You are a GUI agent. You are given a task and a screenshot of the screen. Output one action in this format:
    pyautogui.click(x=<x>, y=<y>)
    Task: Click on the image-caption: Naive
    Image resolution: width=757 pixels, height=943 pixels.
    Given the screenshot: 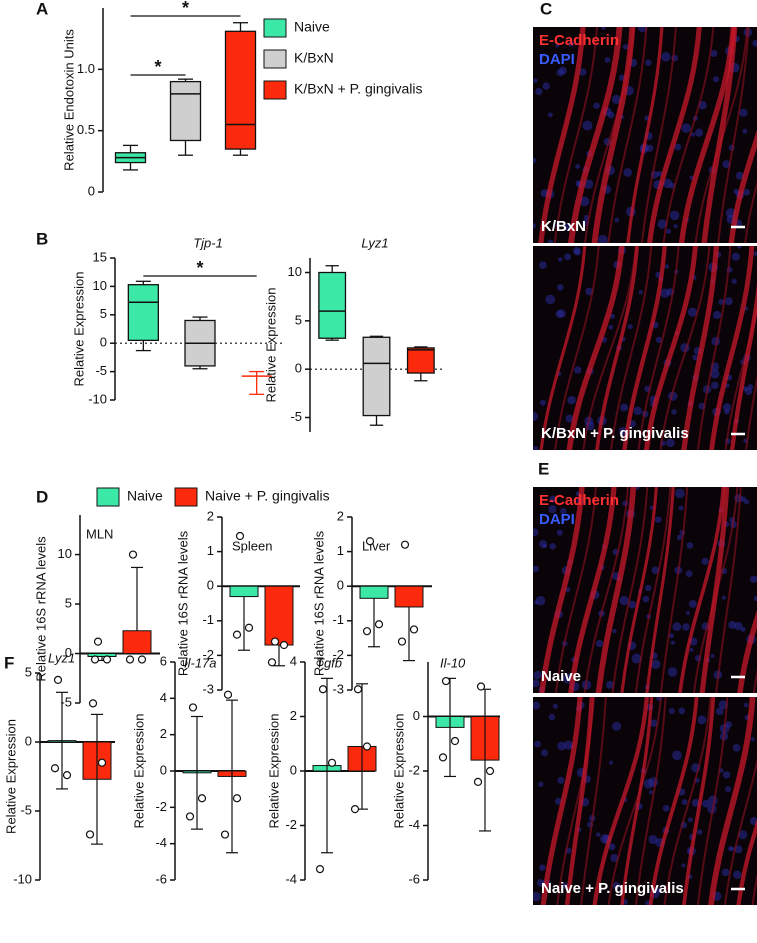 What is the action you would take?
    pyautogui.click(x=561, y=676)
    